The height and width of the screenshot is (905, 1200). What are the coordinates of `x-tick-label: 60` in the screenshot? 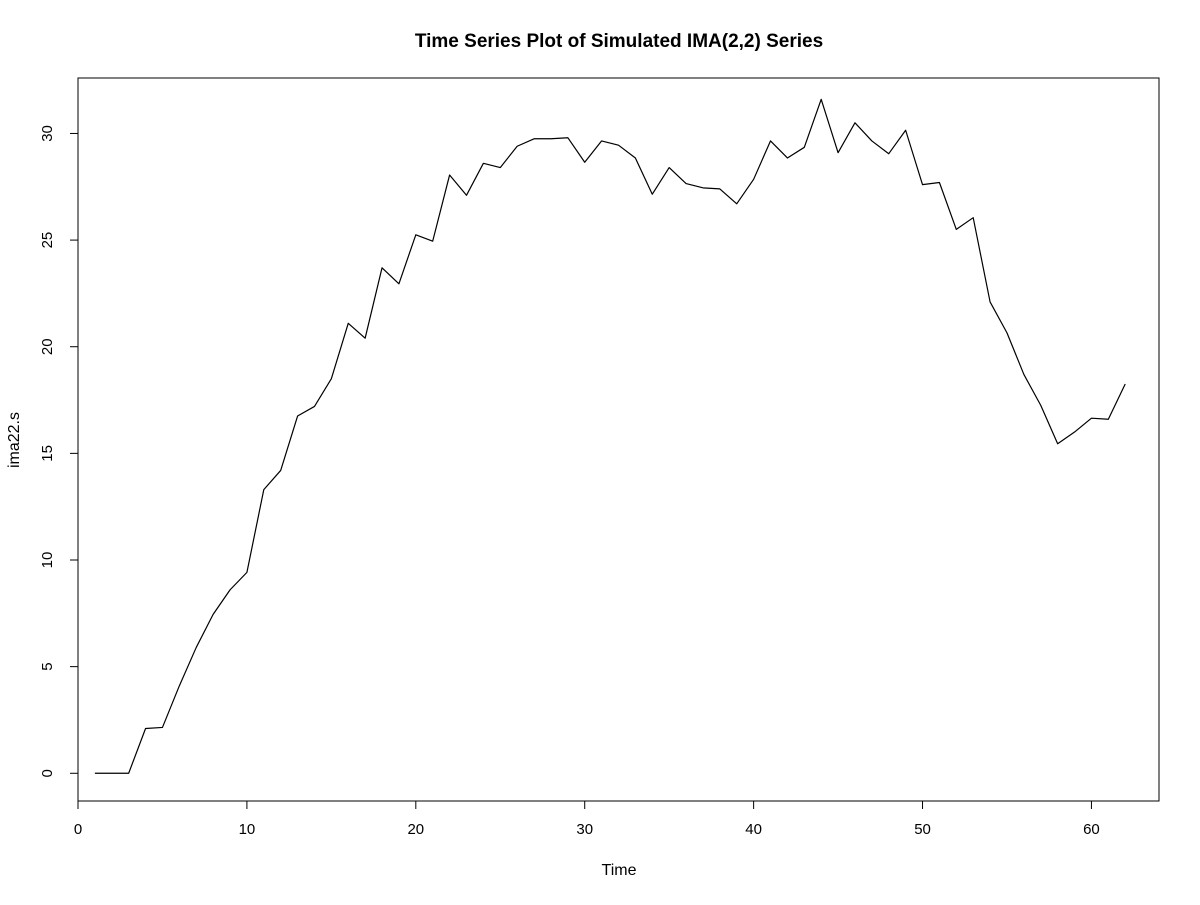 It's located at (1091, 829).